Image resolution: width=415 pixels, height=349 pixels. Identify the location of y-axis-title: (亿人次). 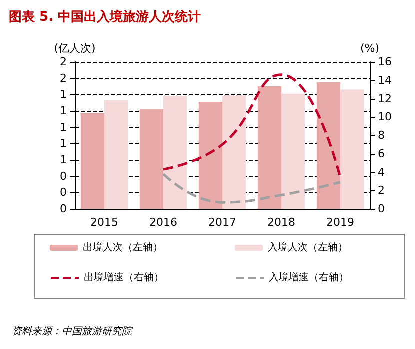
(75, 48).